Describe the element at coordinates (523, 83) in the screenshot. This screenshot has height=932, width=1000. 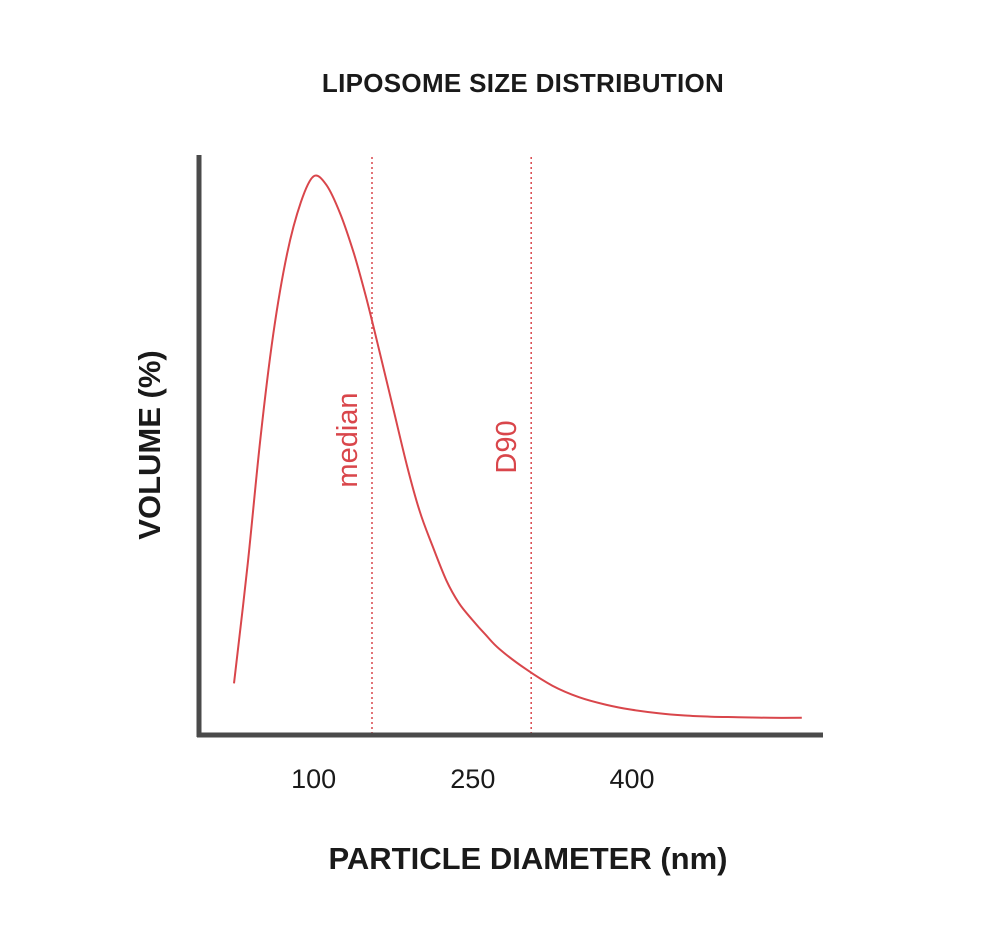
I see `chart-title: LIPOSOME SIZE DISTRIBUTION` at that location.